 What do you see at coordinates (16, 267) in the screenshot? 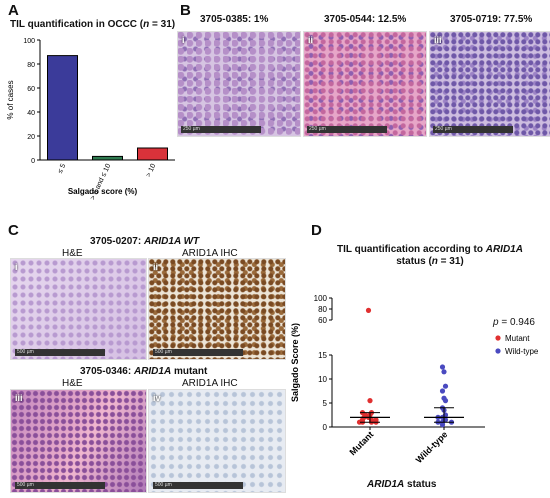
I see `micrograph-c-i-label: i` at bounding box center [16, 267].